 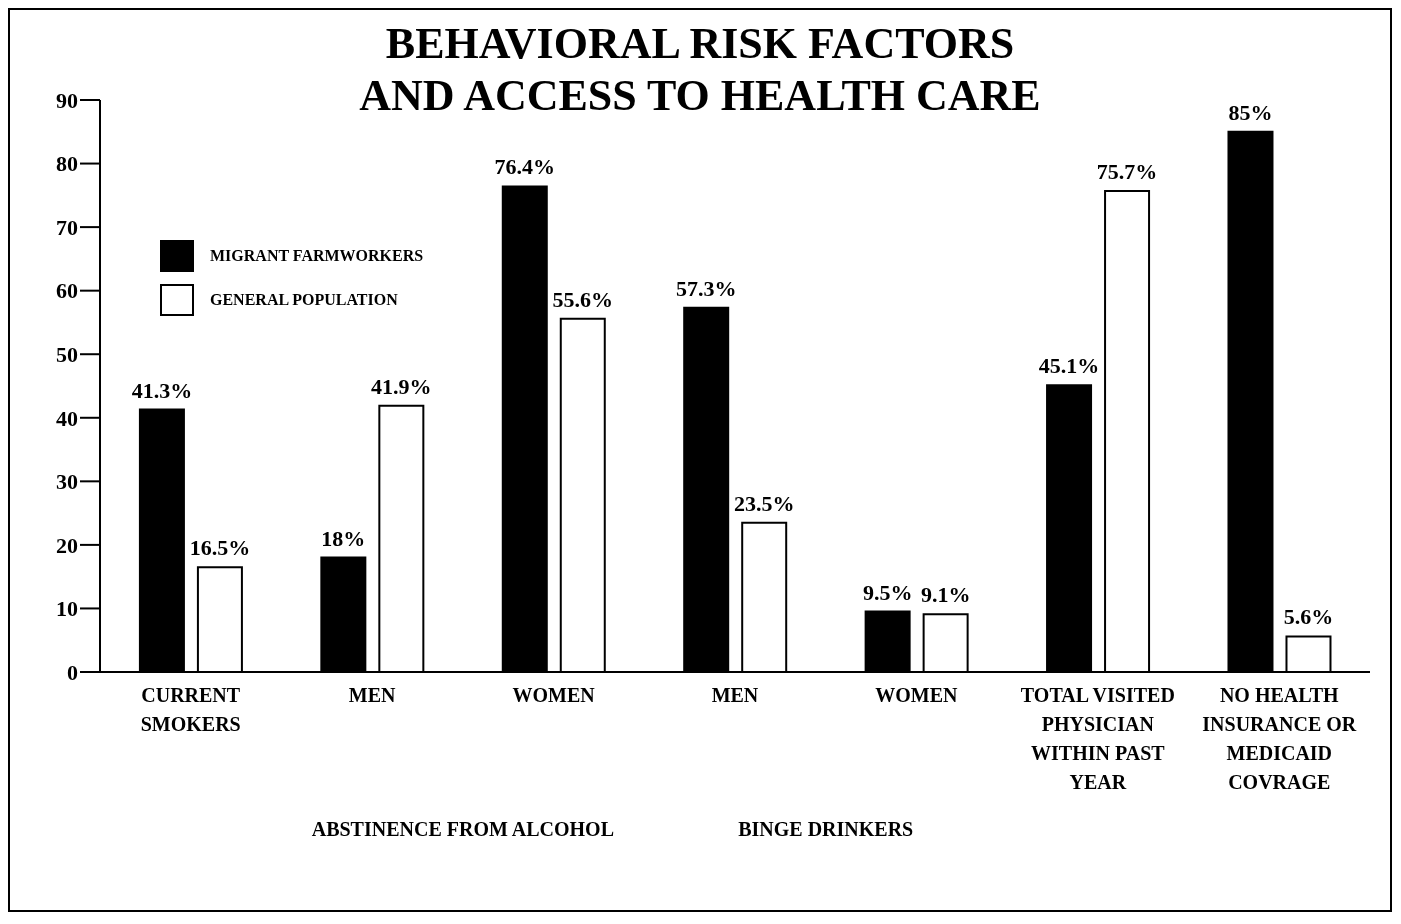 I want to click on data-label: 18%, so click(x=343, y=538).